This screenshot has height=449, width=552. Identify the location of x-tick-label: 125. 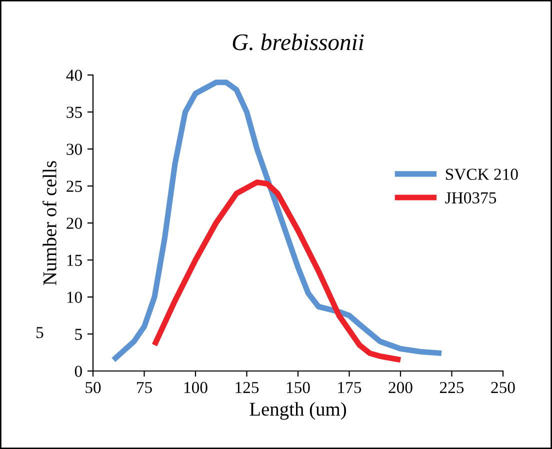
(247, 388).